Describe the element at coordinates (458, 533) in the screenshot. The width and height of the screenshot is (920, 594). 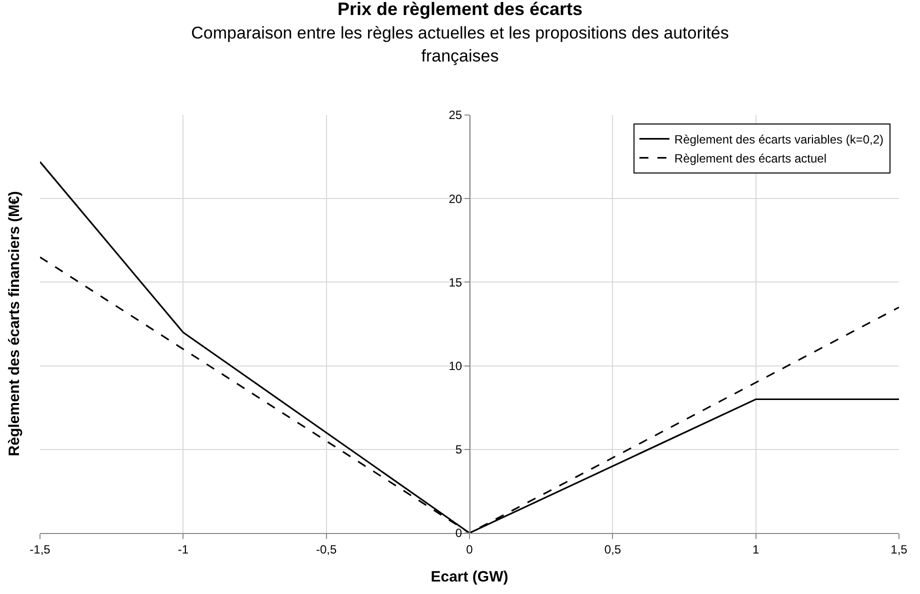
I see `y-tick-label: 0` at that location.